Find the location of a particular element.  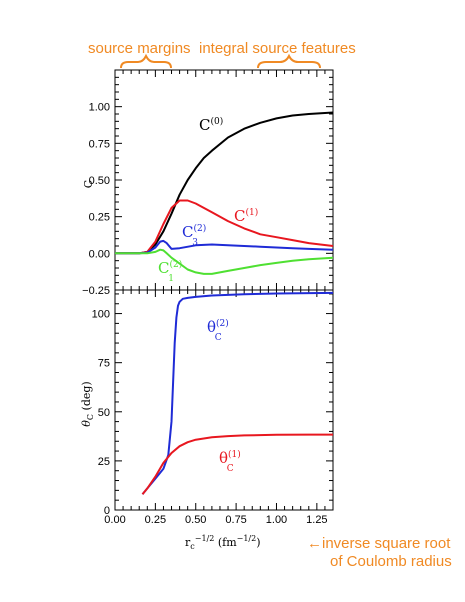

y-tick-label: 75 is located at coordinates (104, 364).